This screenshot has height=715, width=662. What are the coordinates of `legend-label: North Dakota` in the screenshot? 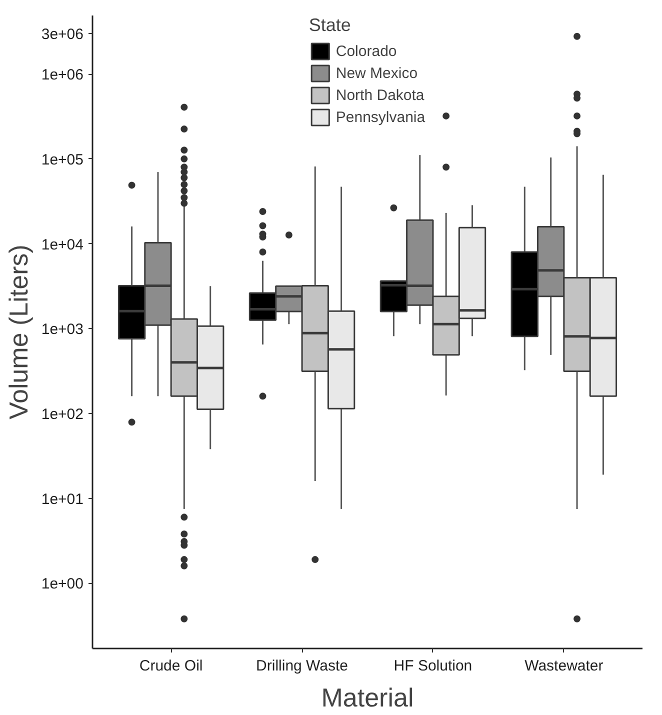 It's located at (380, 95).